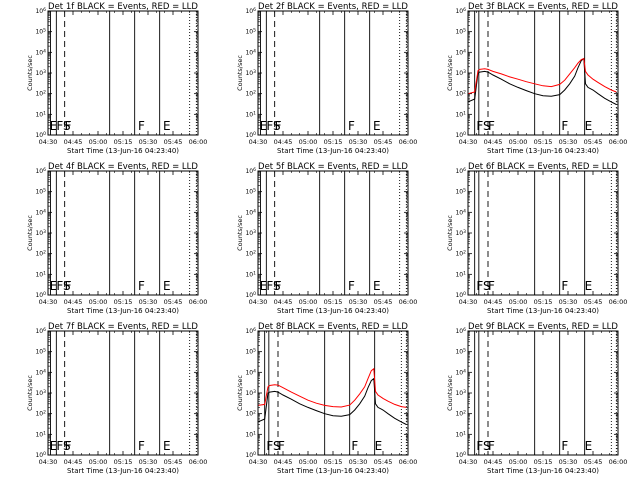  What do you see at coordinates (543, 167) in the screenshot?
I see `panel-title: Det 6f BLACK = Events, RED = LLD` at bounding box center [543, 167].